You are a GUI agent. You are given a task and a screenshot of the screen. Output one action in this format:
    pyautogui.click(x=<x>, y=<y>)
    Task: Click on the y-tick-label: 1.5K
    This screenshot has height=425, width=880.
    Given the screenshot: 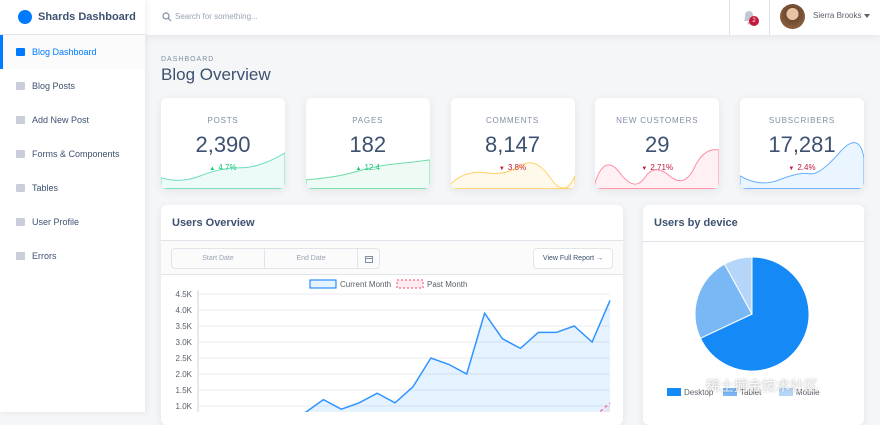 What is the action you would take?
    pyautogui.click(x=184, y=390)
    